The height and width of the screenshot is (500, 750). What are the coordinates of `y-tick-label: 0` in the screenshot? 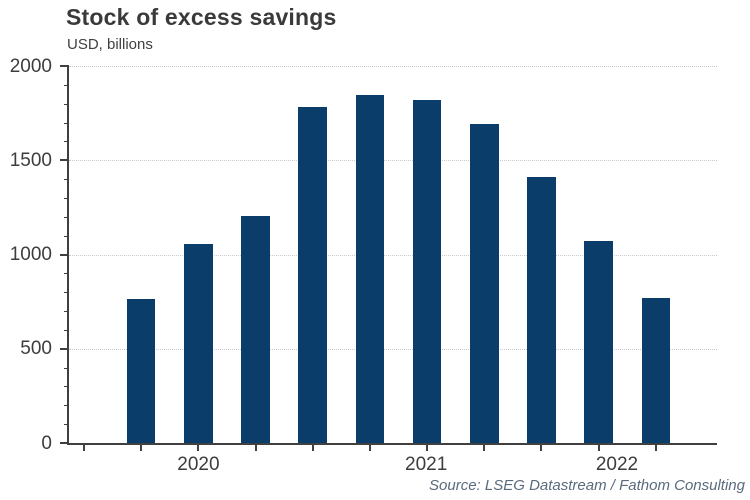 It's located at (46, 443).